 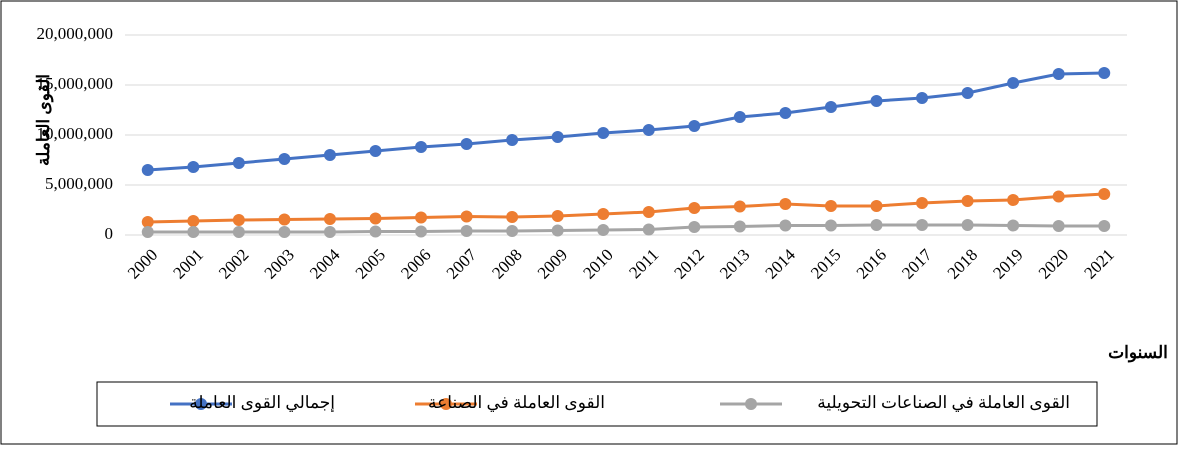 I want to click on y-tick-label: 20,000,000, so click(x=75, y=33).